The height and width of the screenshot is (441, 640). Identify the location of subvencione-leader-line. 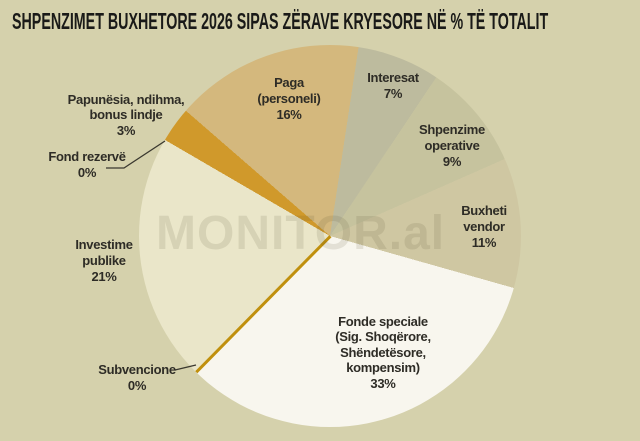
(185, 367).